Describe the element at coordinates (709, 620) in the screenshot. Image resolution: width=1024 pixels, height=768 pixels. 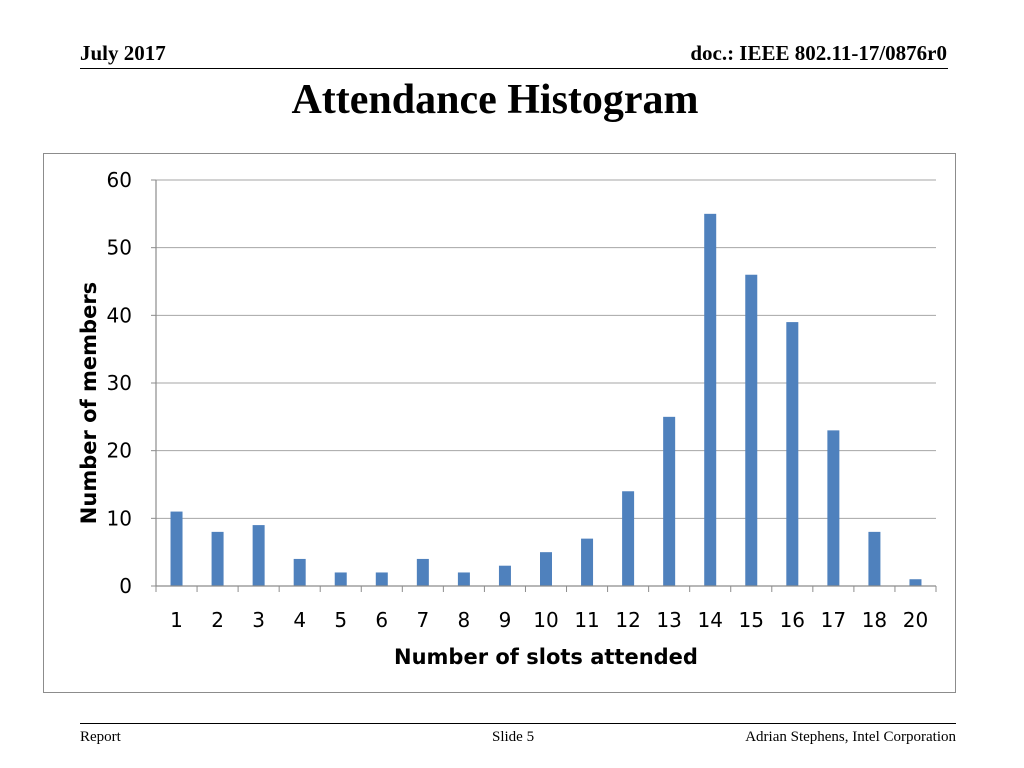
I see `x-tick-label: 14` at that location.